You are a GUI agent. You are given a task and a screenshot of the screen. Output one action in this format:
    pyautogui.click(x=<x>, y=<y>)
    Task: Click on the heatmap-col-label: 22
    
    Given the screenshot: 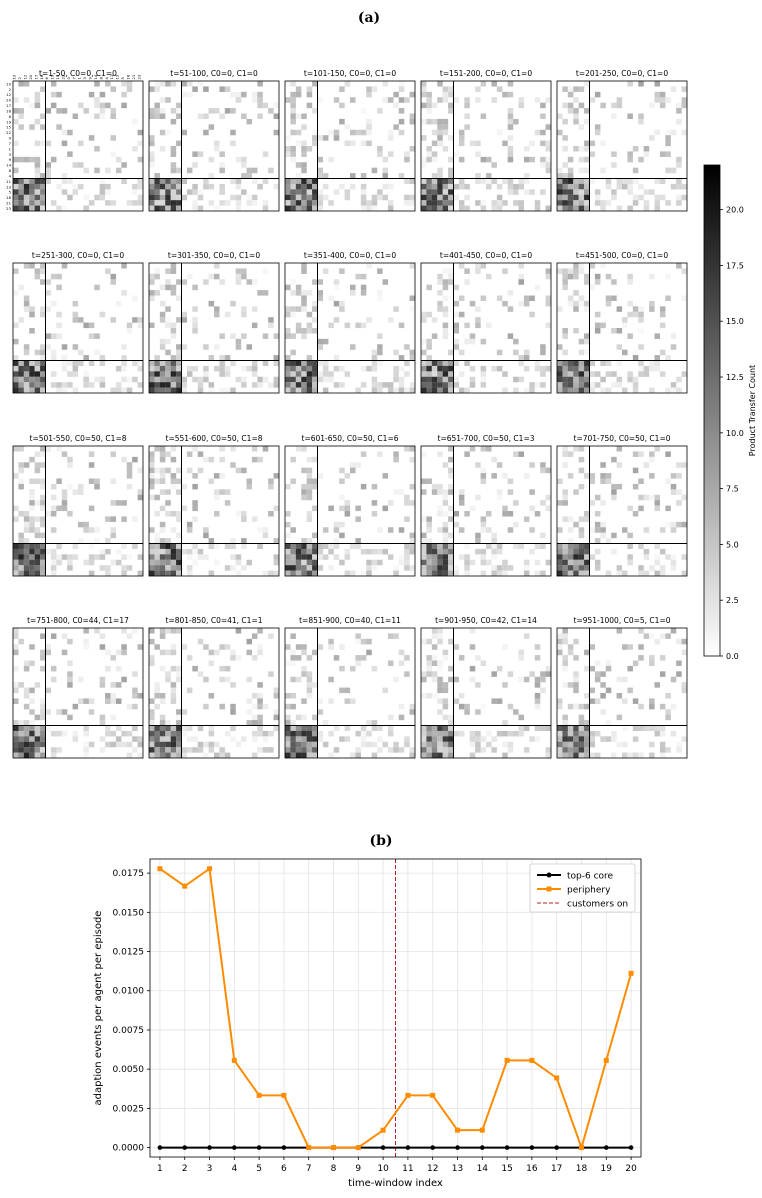 What is the action you would take?
    pyautogui.click(x=62, y=76)
    